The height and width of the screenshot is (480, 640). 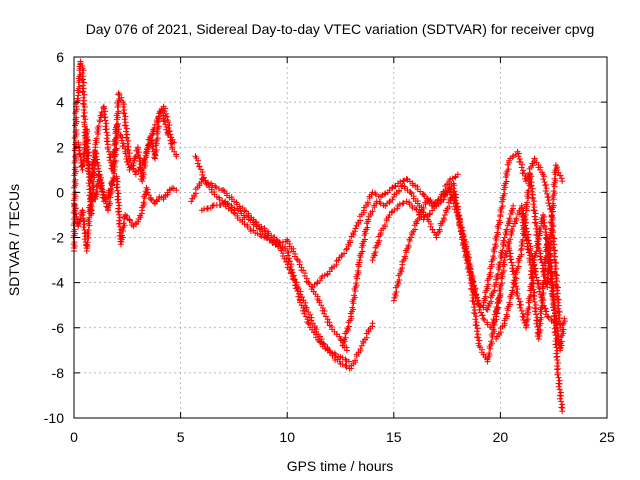 What do you see at coordinates (501, 437) in the screenshot?
I see `x-tick-label: 20` at bounding box center [501, 437].